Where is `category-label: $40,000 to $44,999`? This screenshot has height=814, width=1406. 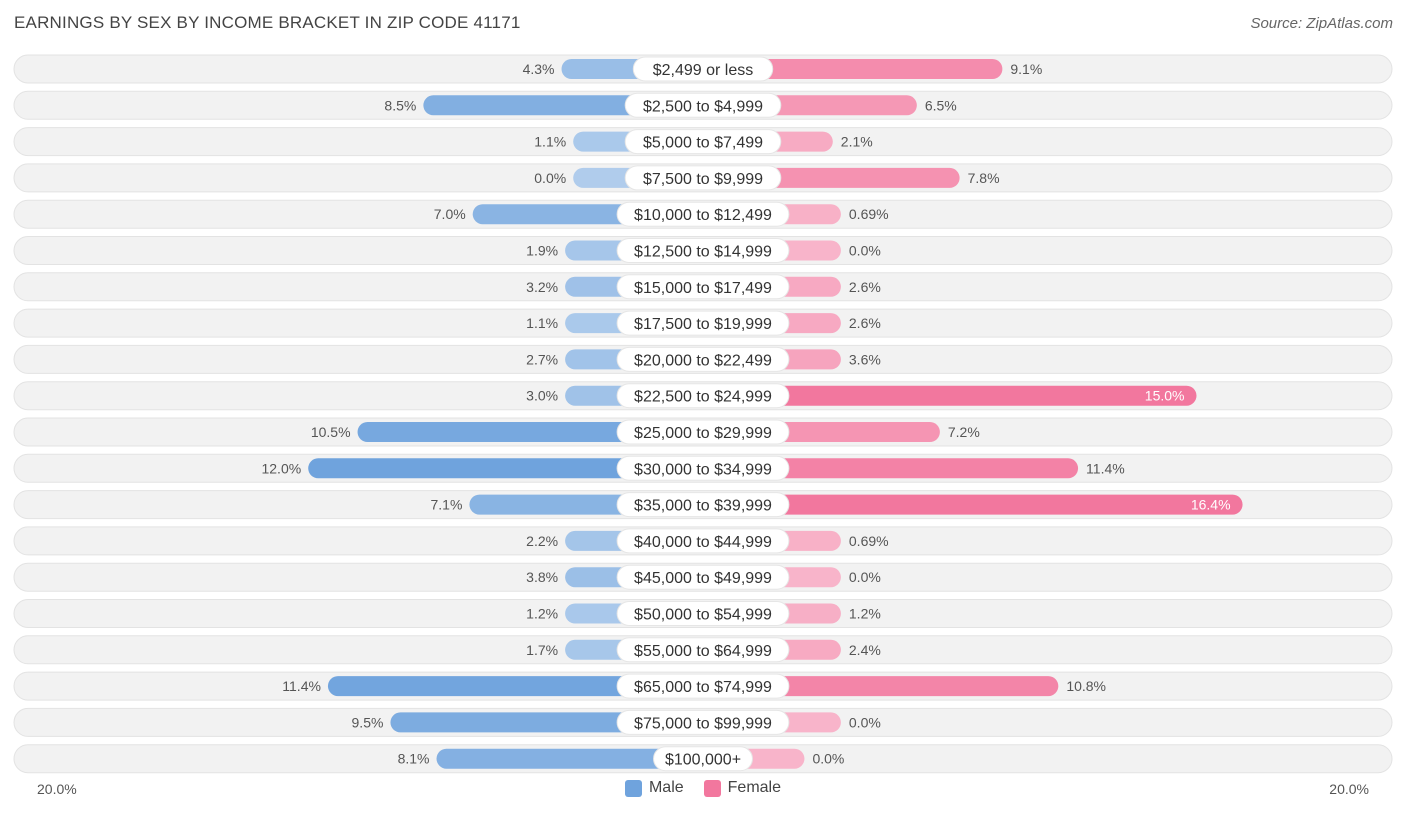
category-label: $40,000 to $44,999 is located at coordinates (703, 542).